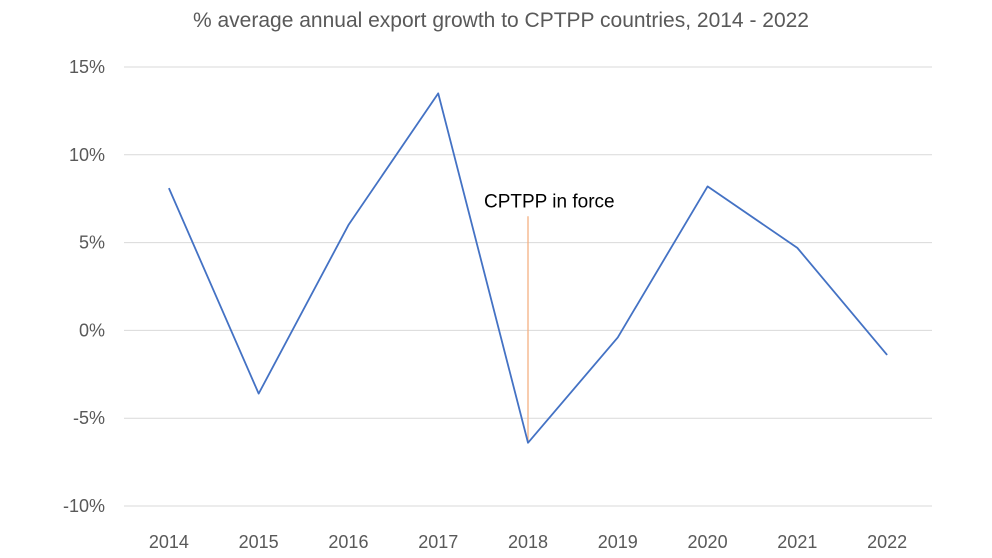  I want to click on x-tick-label: 2021, so click(797, 542).